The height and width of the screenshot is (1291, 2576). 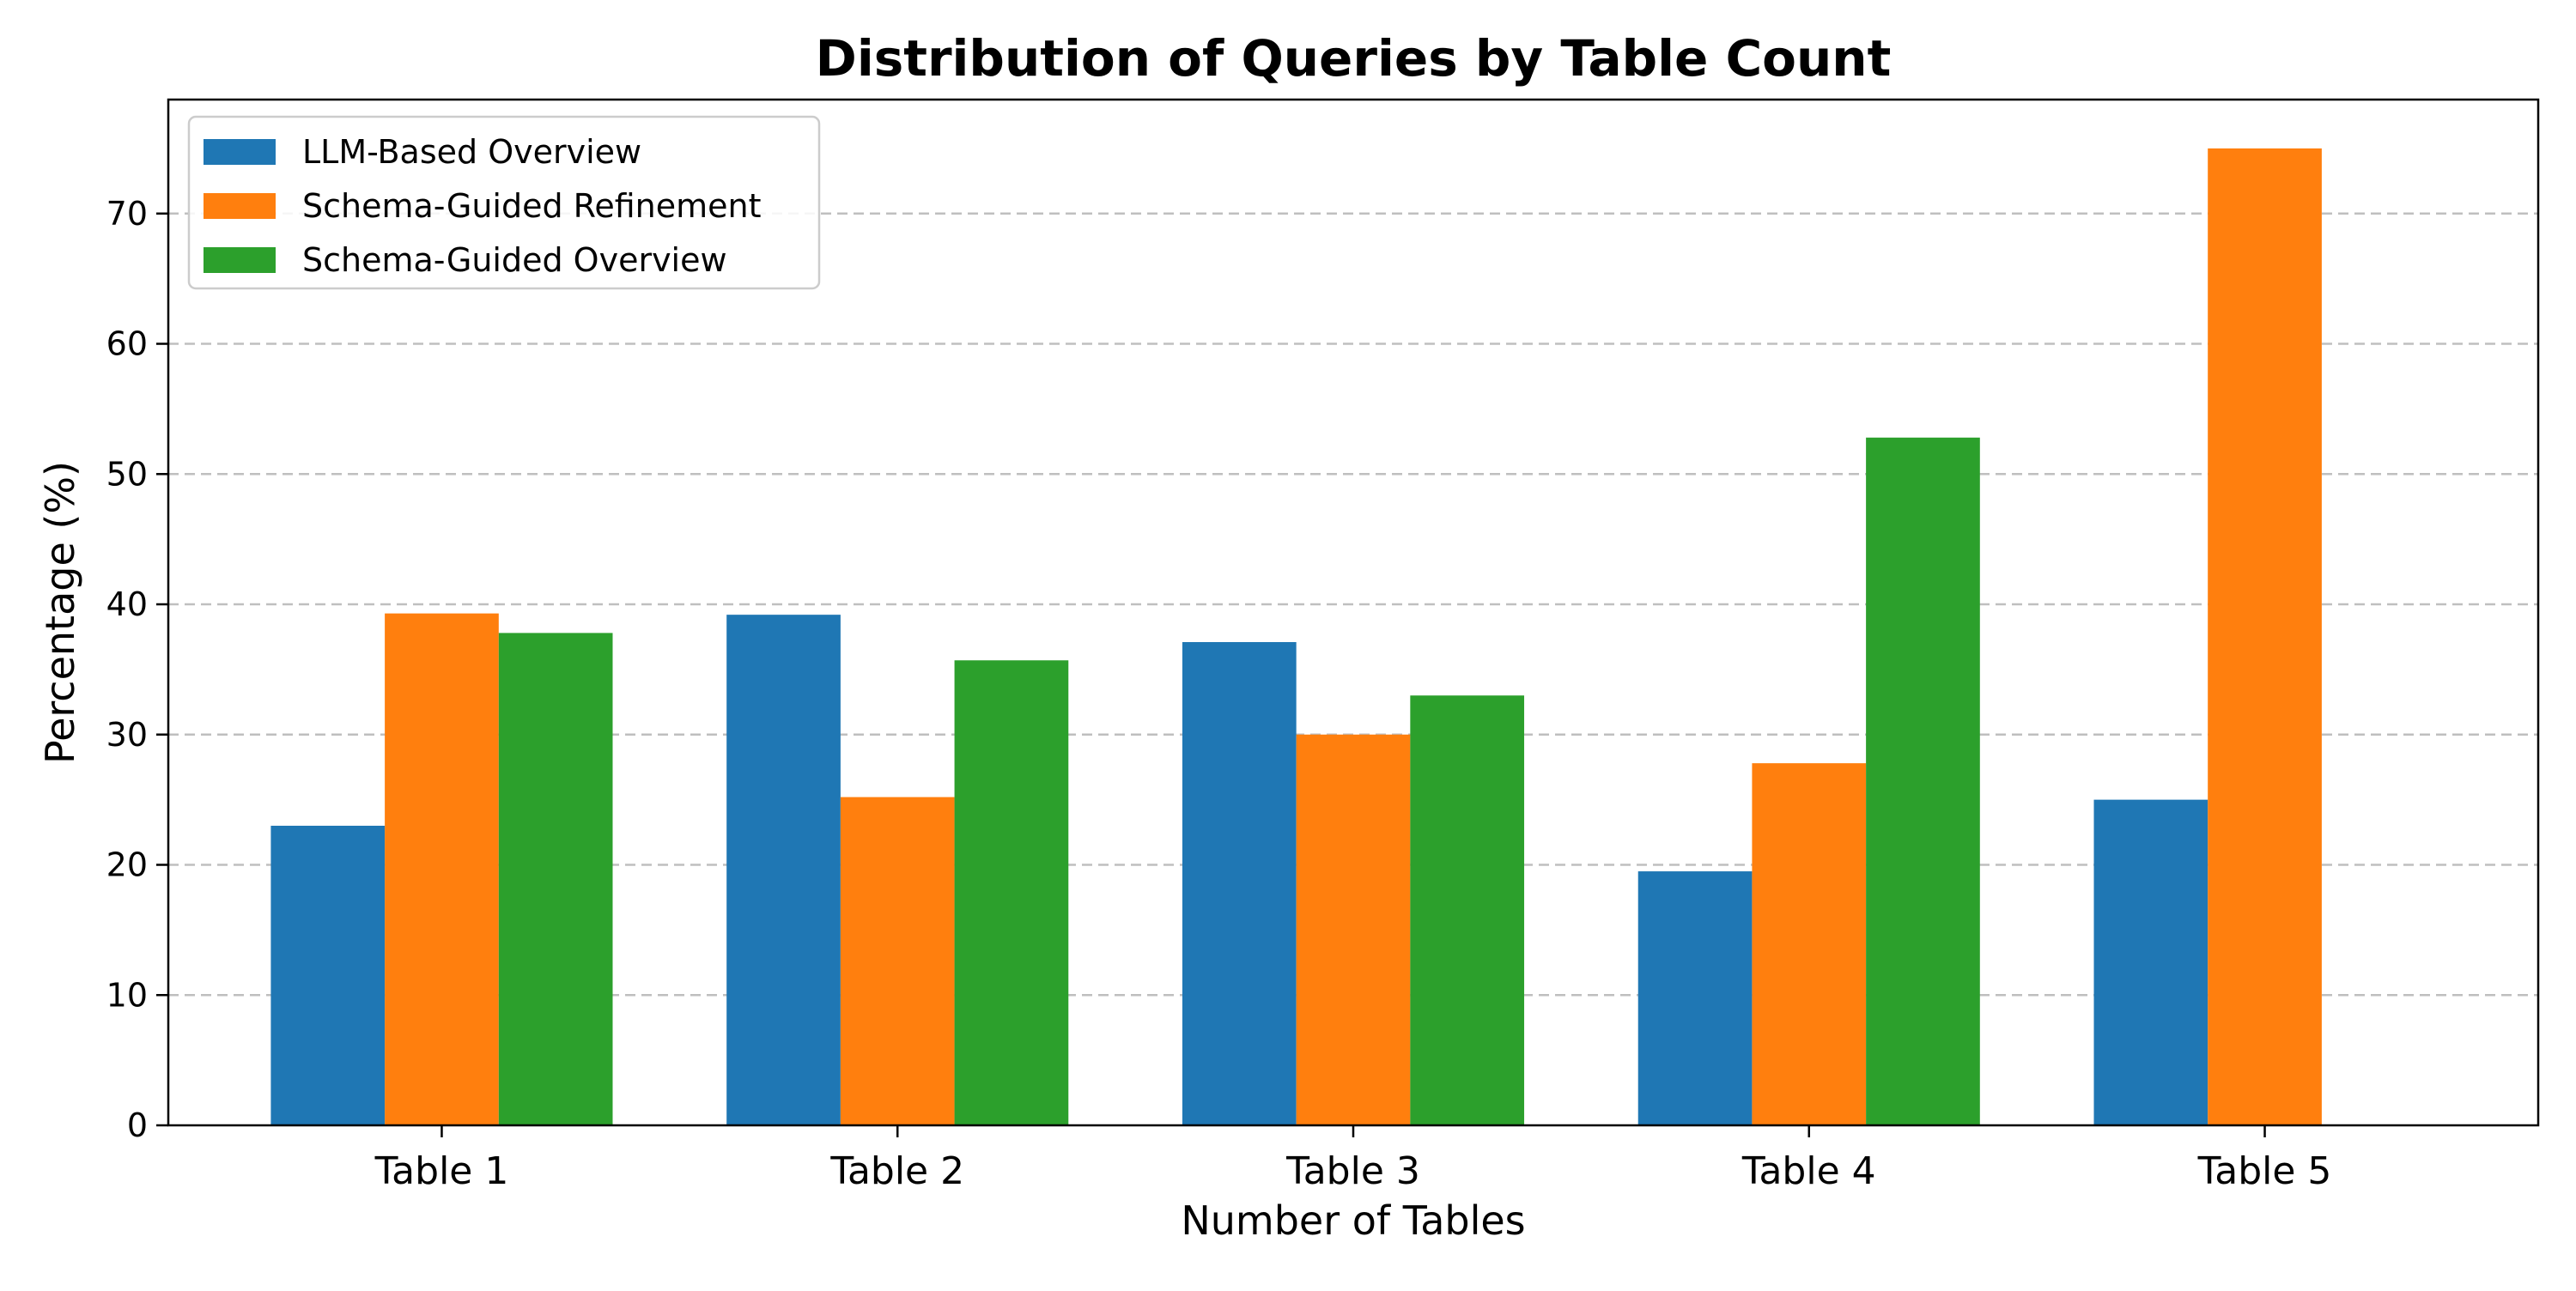 What do you see at coordinates (127, 214) in the screenshot?
I see `y-tick-label: 70` at bounding box center [127, 214].